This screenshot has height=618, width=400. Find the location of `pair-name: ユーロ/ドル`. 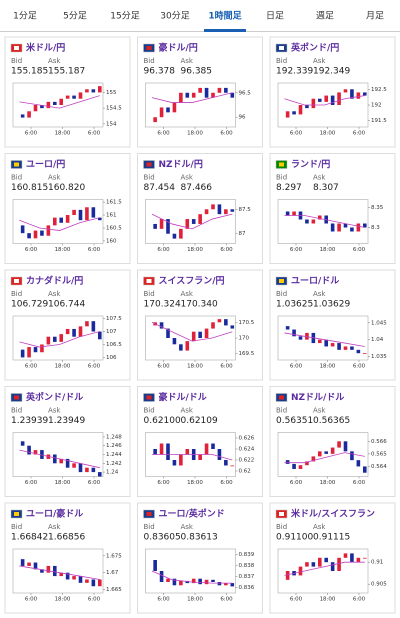

pair-name: ユーロ/ドル is located at coordinates (315, 281).